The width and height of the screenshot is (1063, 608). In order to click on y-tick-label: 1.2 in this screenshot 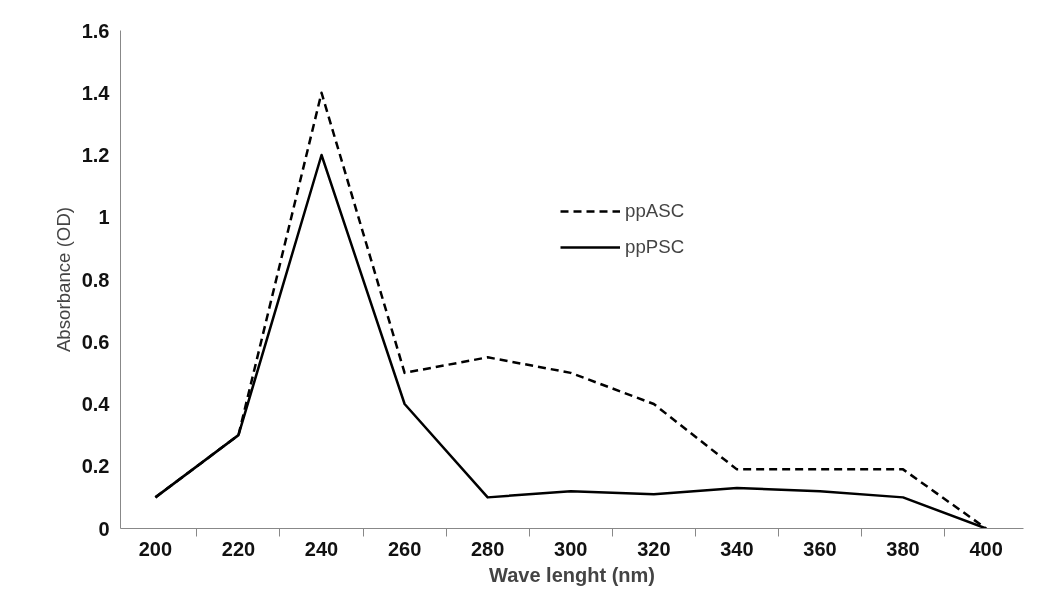, I will do `click(95, 155)`.